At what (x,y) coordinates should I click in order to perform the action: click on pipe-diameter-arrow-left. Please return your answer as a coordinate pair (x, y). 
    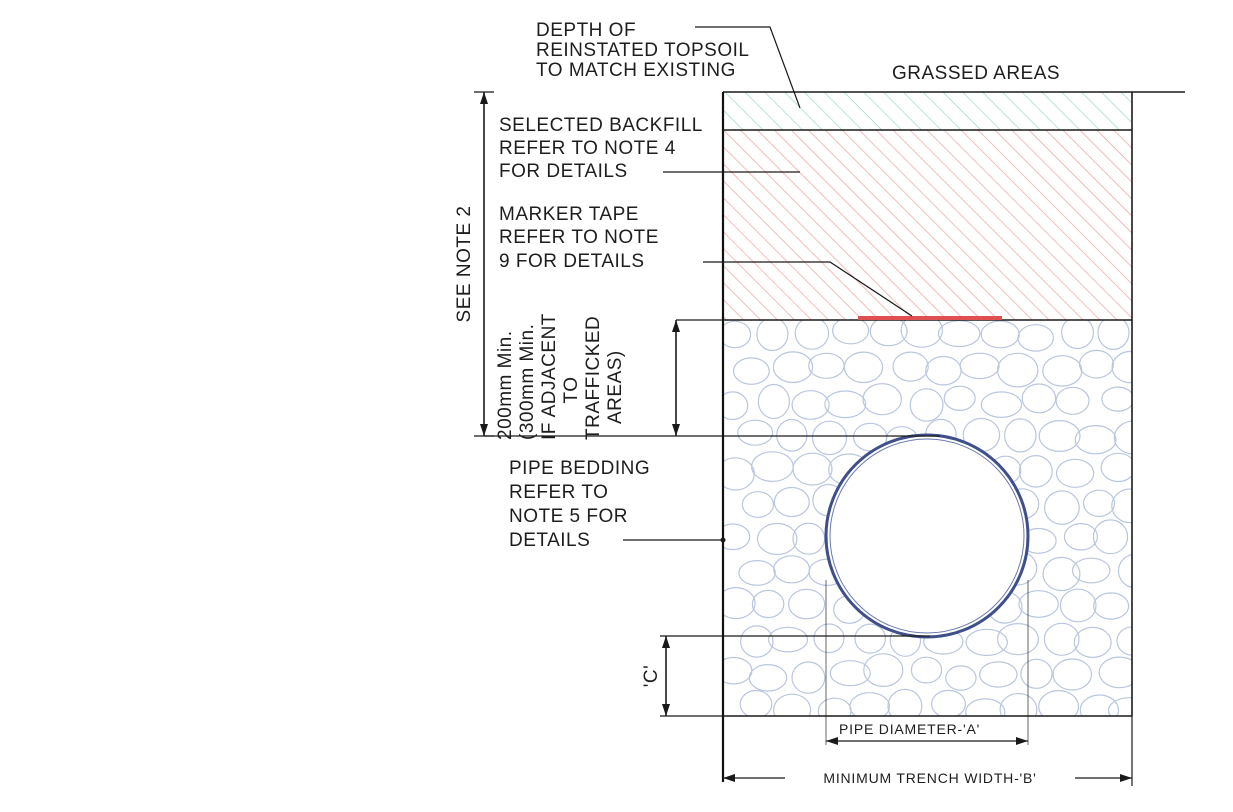
    Looking at the image, I should click on (832, 741).